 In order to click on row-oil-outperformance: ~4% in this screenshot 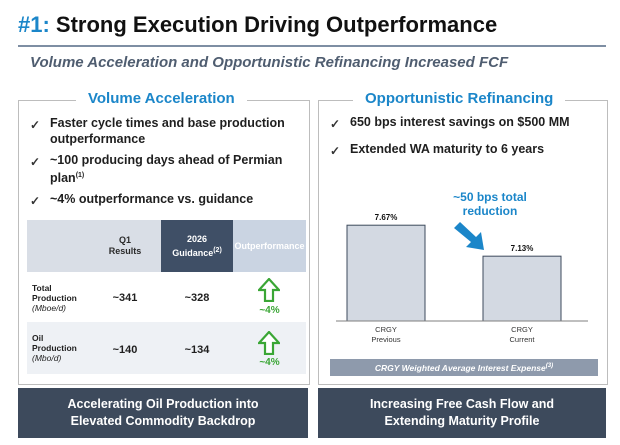, I will do `click(269, 362)`.